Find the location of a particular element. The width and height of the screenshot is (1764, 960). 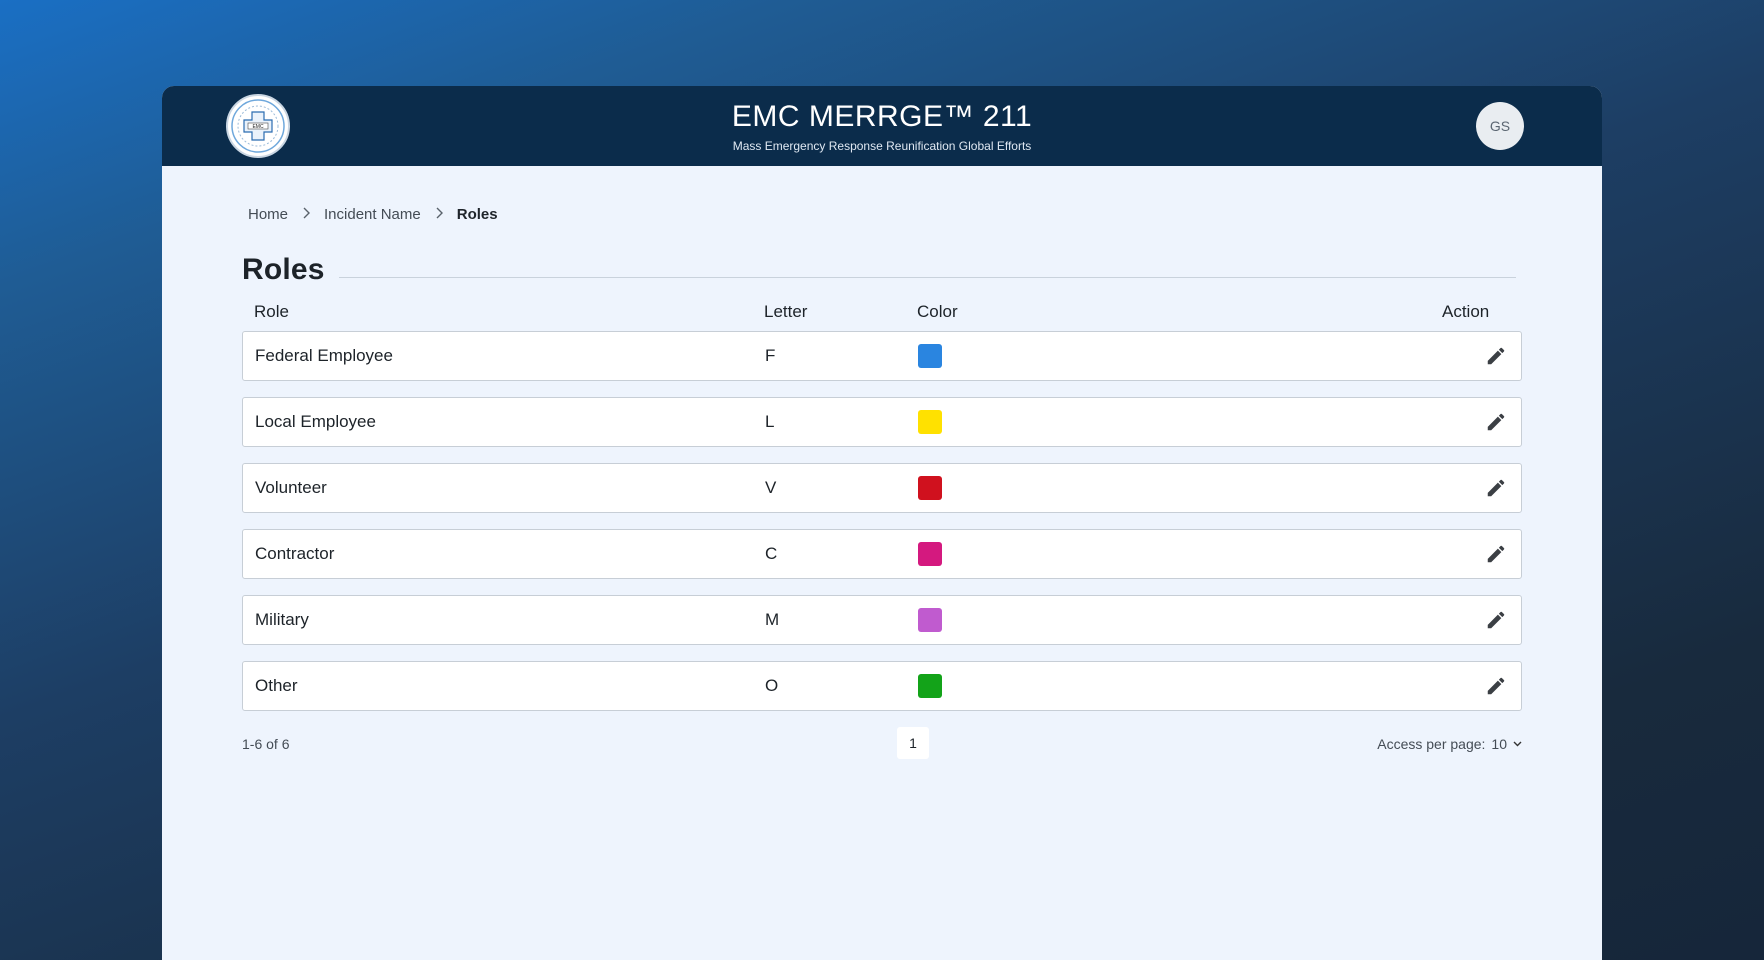

role-name: Volunteer is located at coordinates (291, 487).